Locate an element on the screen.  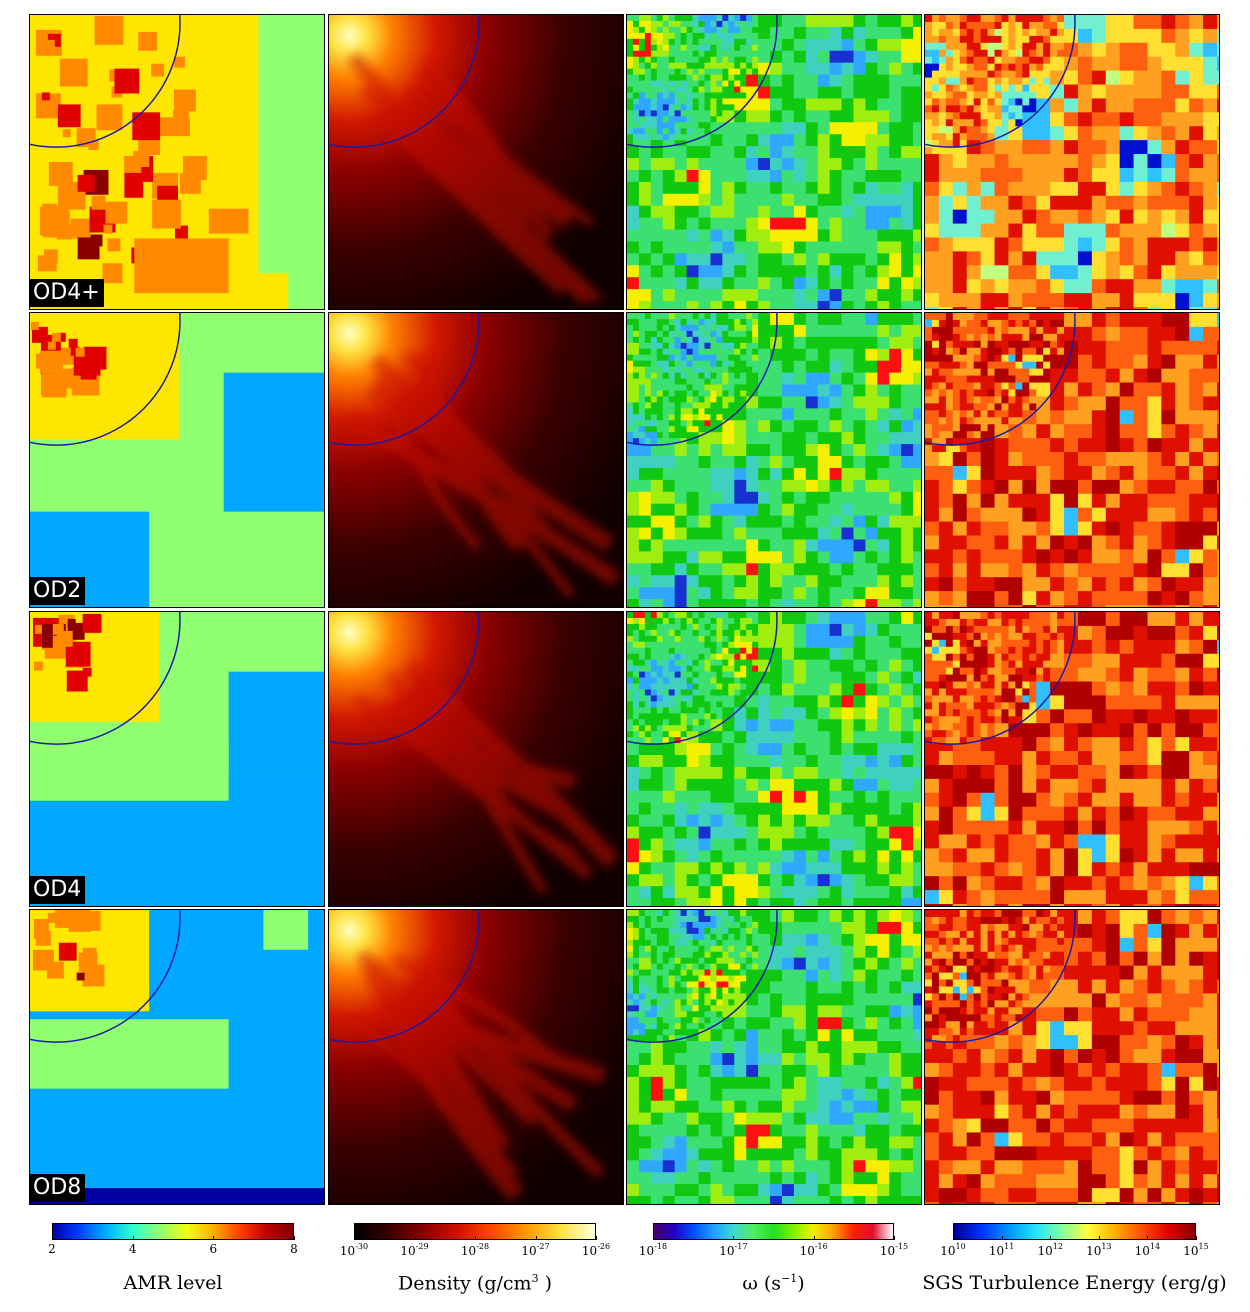
colorbar-tick-label: 10-18 is located at coordinates (653, 1250).